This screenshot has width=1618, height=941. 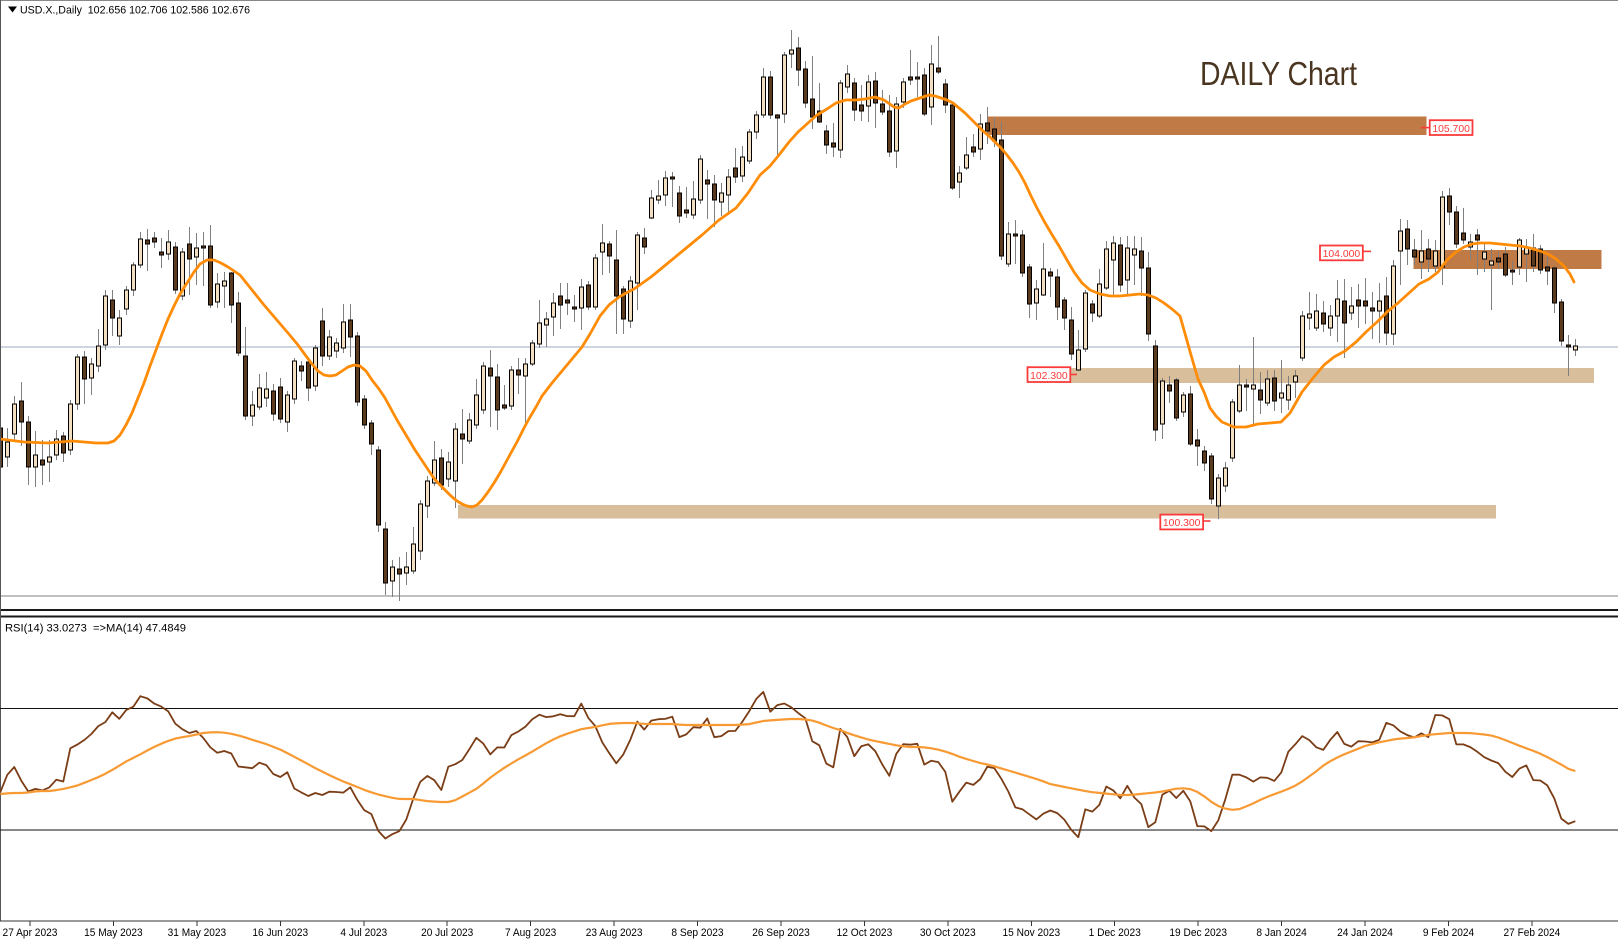 I want to click on svg-text: 8 Jan 2024, so click(x=1281, y=933).